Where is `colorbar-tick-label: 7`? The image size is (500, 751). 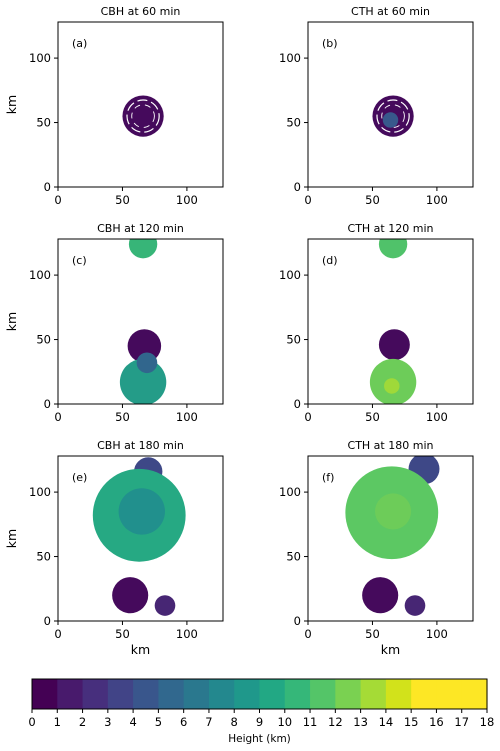 colorbar-tick-label: 7 is located at coordinates (208, 722).